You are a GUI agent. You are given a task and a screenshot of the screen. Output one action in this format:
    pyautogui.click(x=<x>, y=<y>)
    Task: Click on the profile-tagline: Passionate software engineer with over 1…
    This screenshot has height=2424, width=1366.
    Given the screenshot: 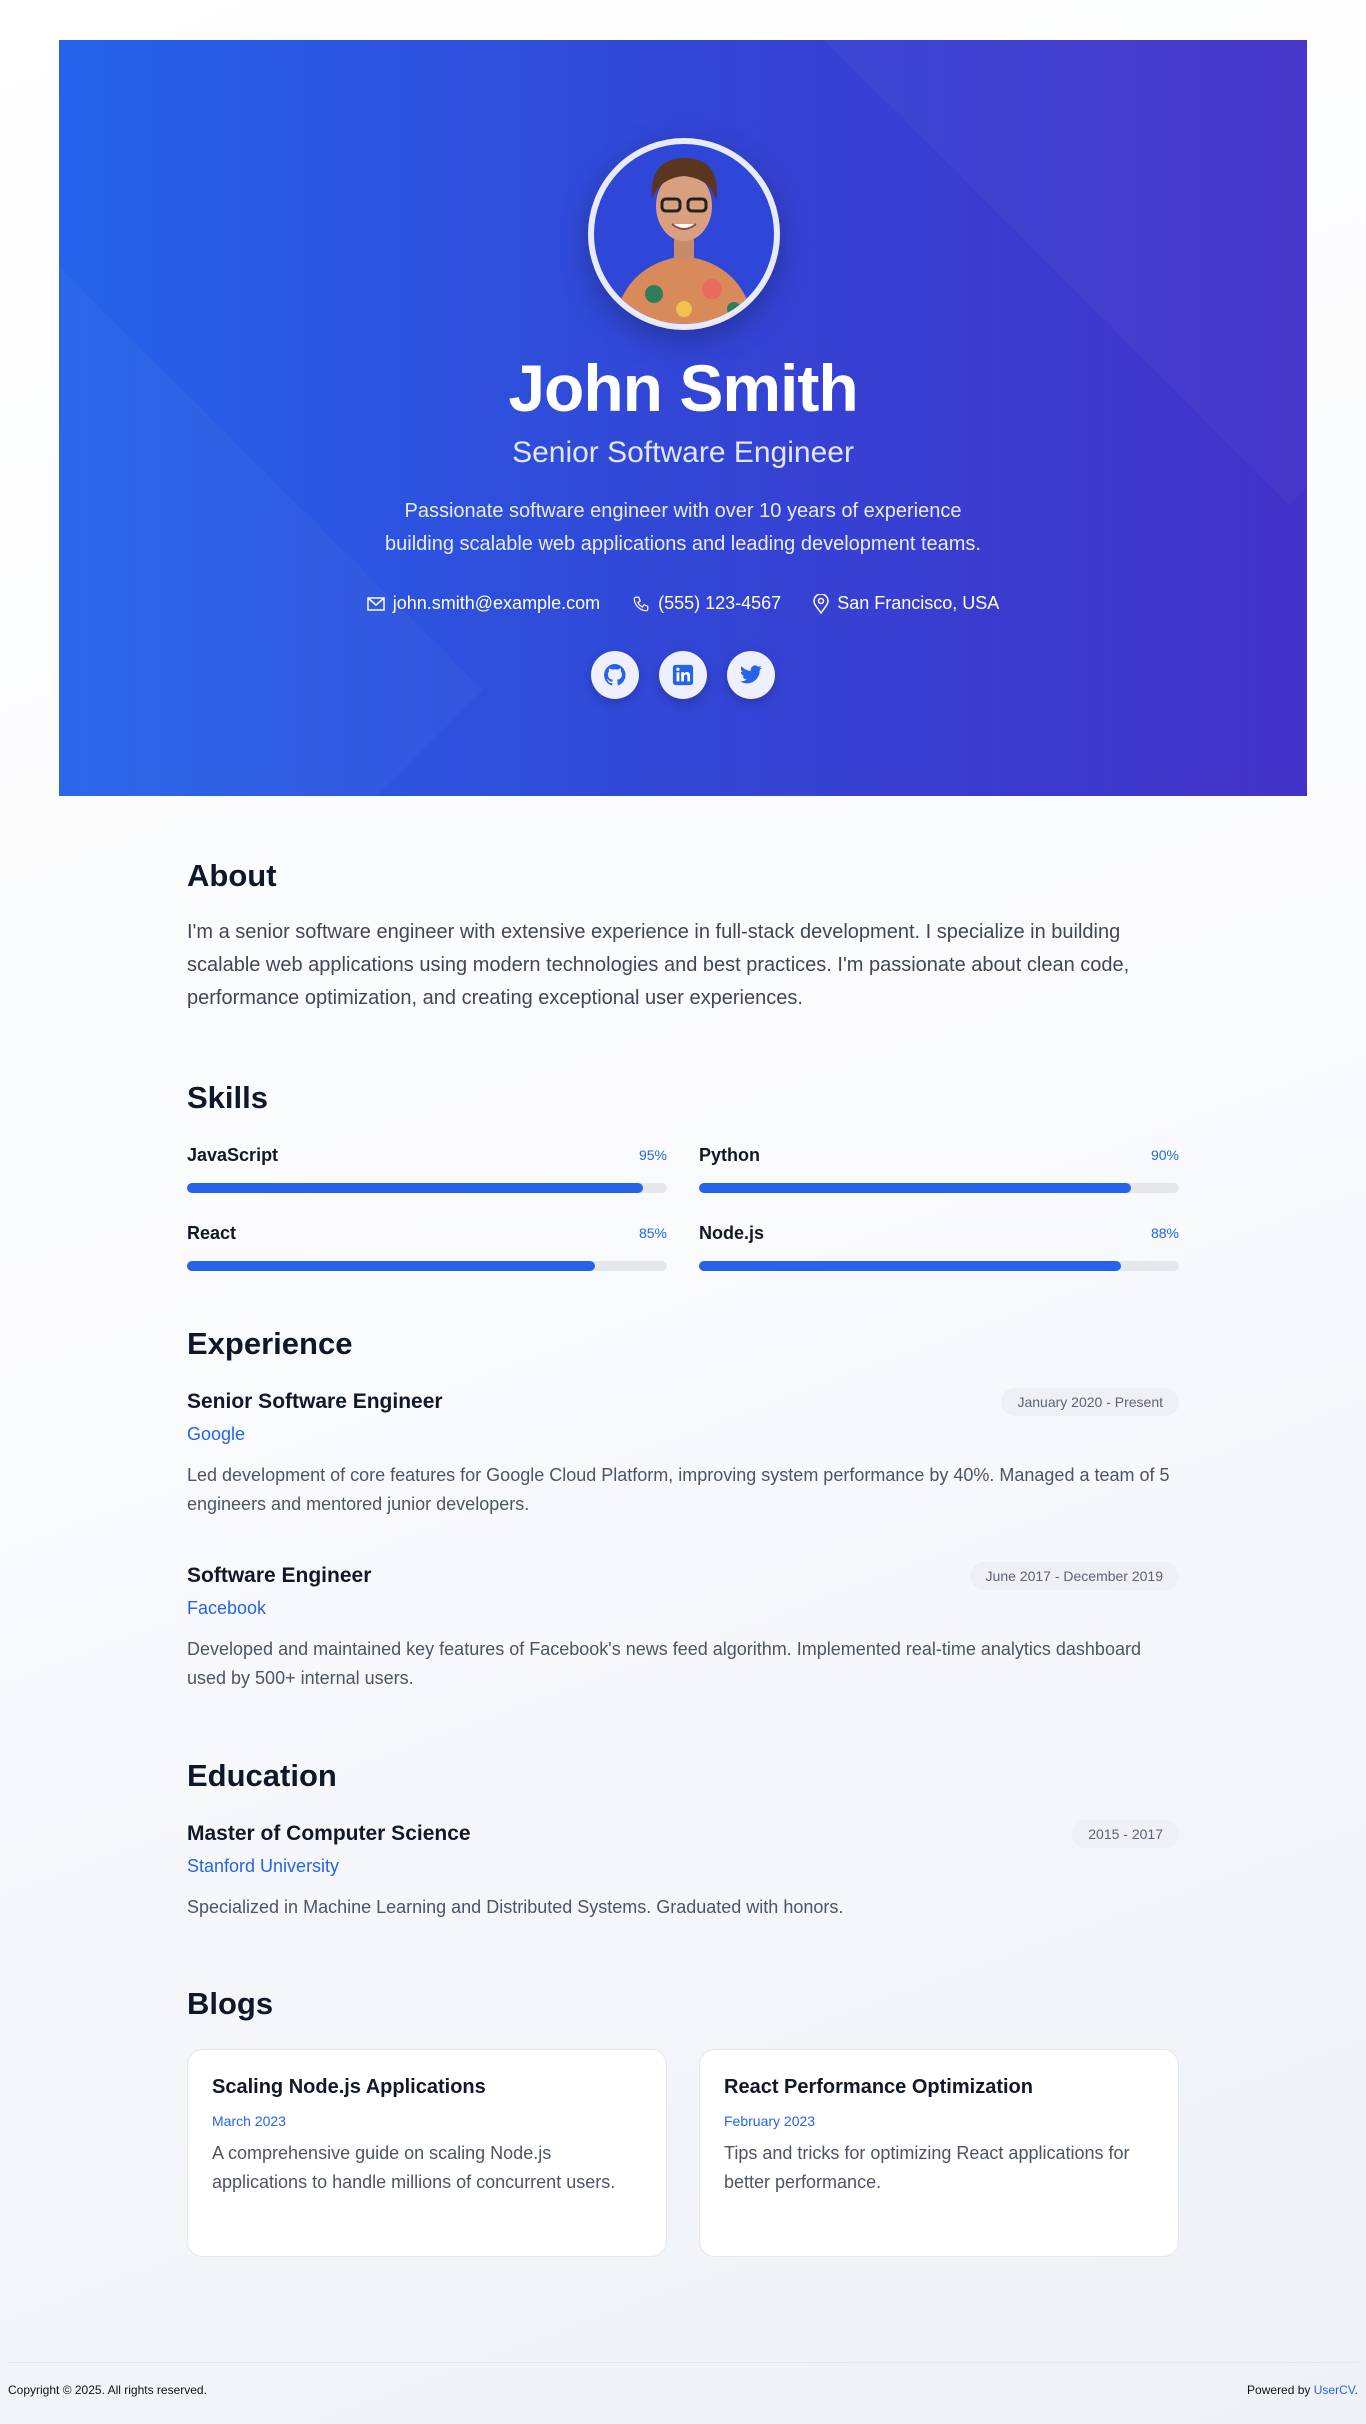 What is the action you would take?
    pyautogui.click(x=683, y=527)
    